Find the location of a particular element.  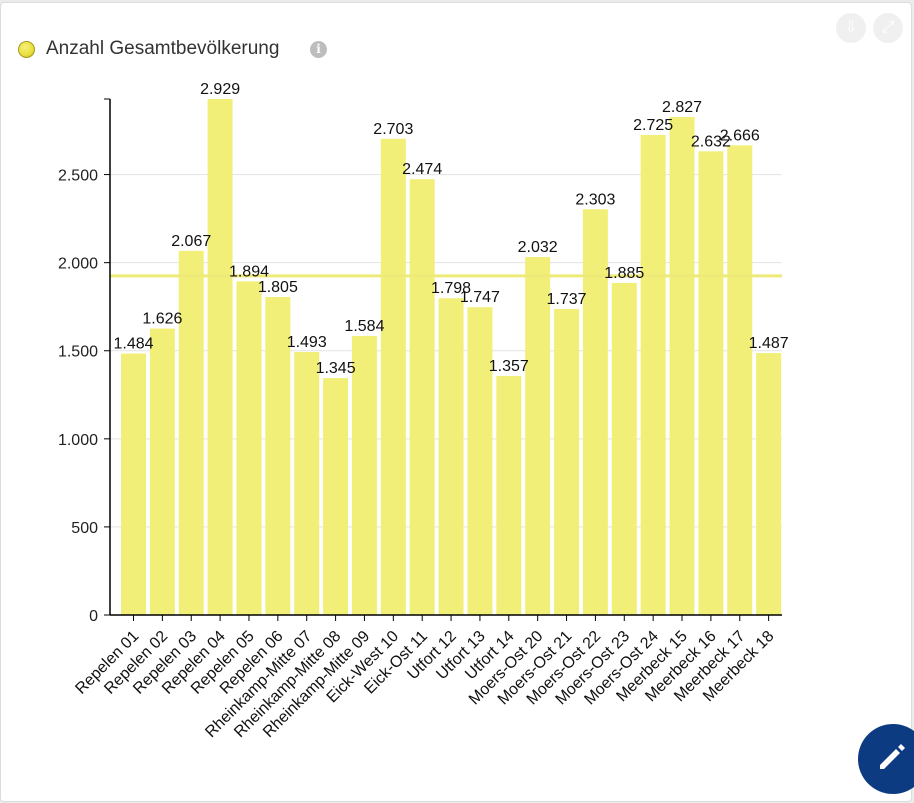

y-tick-label: 2.500 is located at coordinates (78, 176).